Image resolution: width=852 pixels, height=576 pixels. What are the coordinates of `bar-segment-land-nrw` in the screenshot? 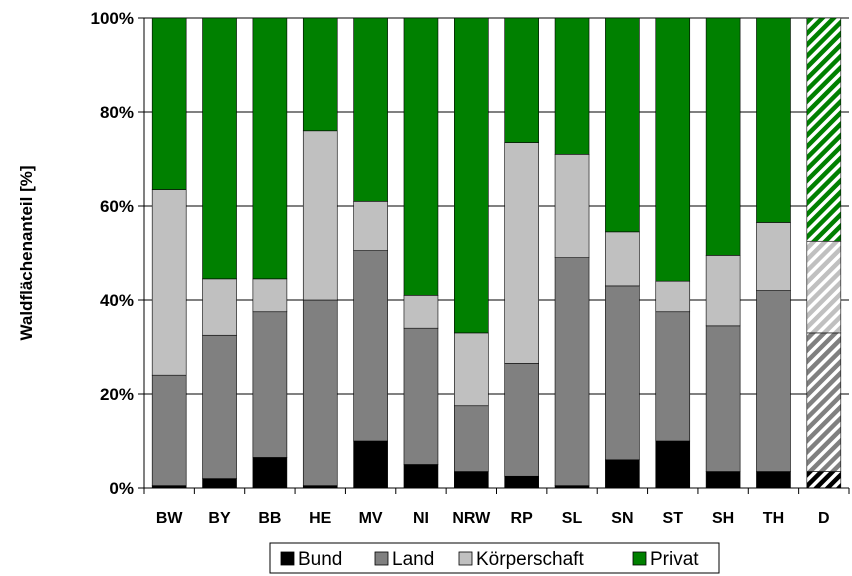 It's located at (471, 438).